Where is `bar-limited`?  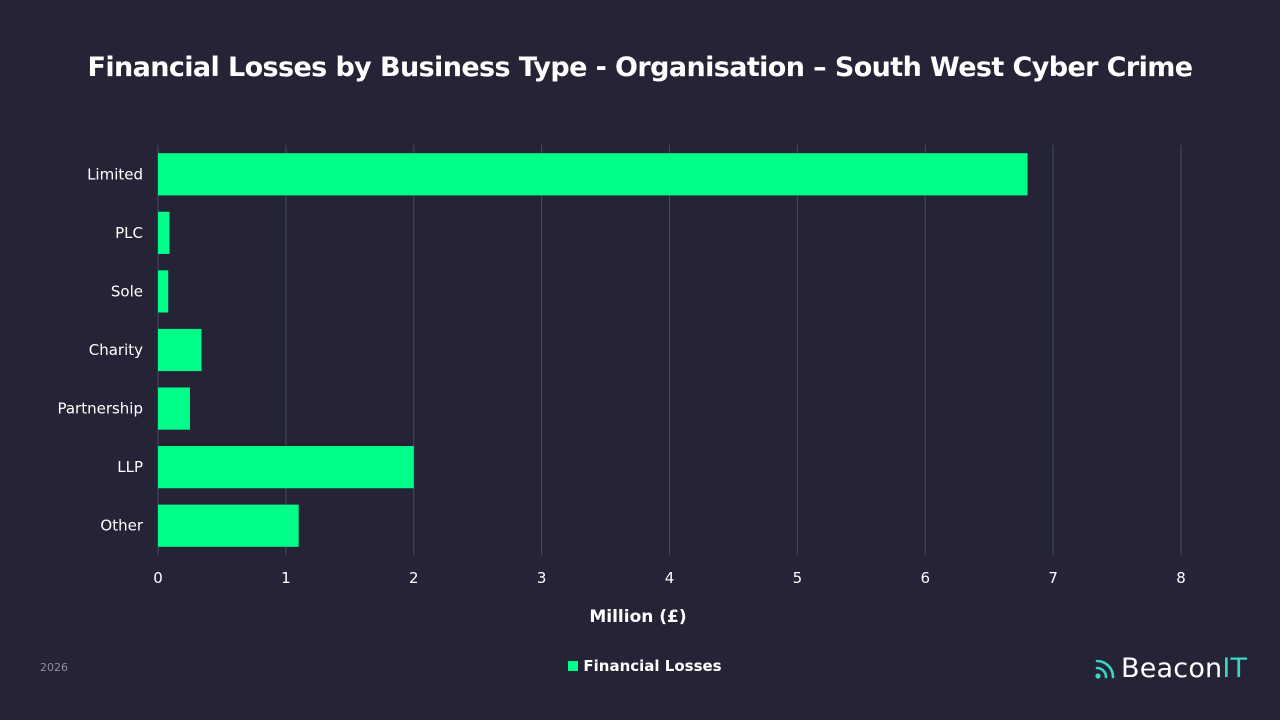
bar-limited is located at coordinates (593, 174).